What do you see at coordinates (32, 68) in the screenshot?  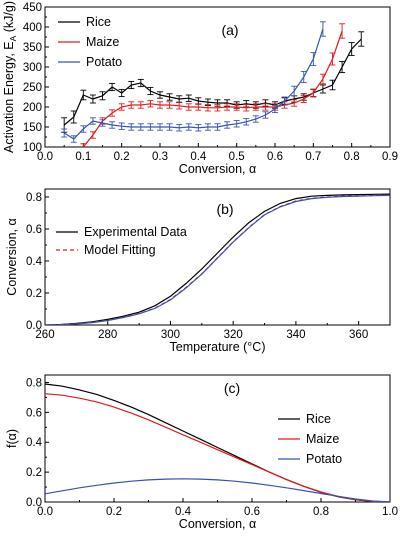 I see `y-tick-label: 300` at bounding box center [32, 68].